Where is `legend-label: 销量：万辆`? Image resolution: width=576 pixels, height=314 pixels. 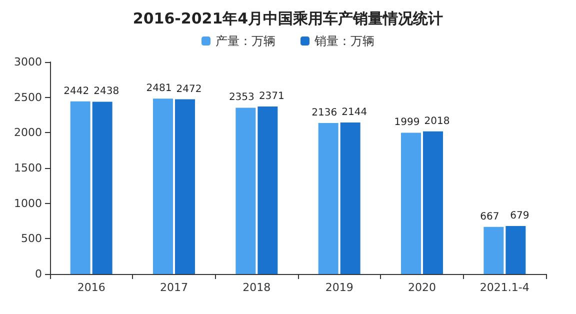 legend-label: 销量：万辆 is located at coordinates (344, 41).